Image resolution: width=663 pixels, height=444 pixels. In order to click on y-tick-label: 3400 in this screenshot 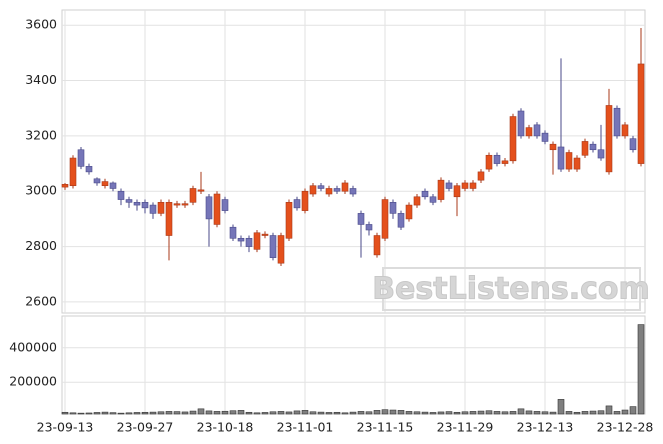, I will do `click(41, 79)`.